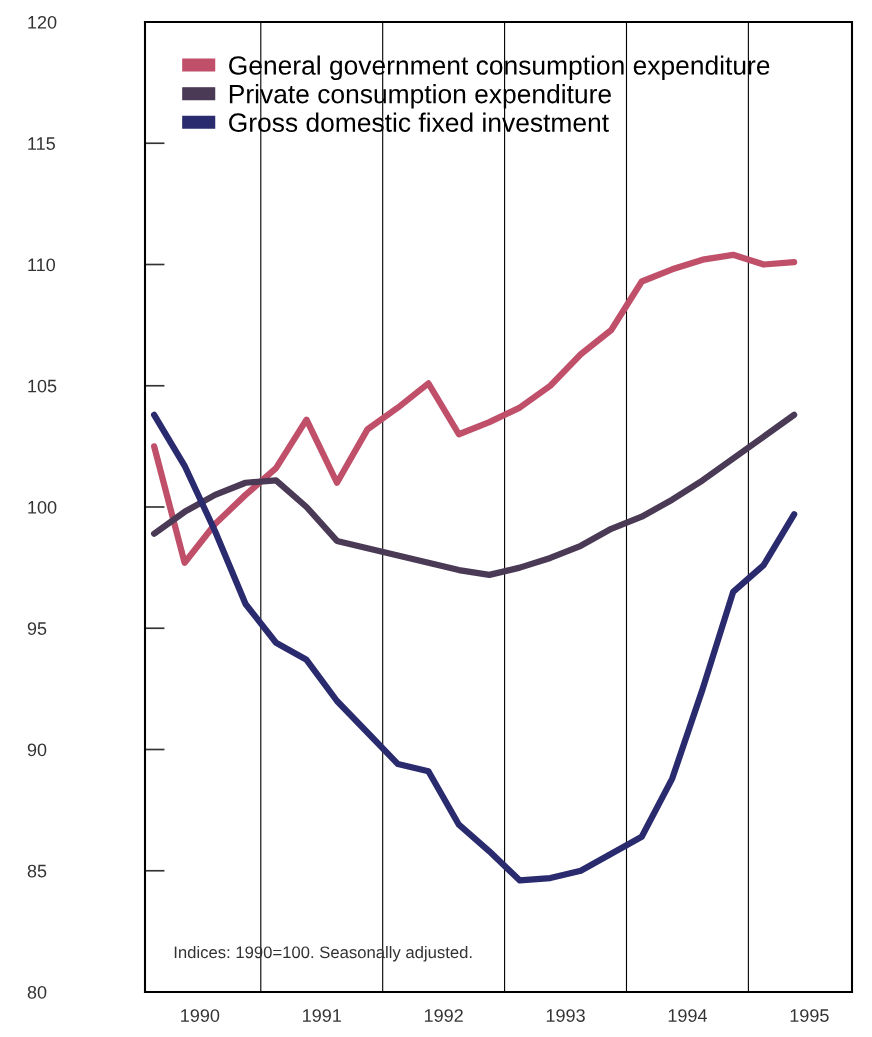 This screenshot has height=1037, width=872. I want to click on y-tick-label: 120, so click(42, 22).